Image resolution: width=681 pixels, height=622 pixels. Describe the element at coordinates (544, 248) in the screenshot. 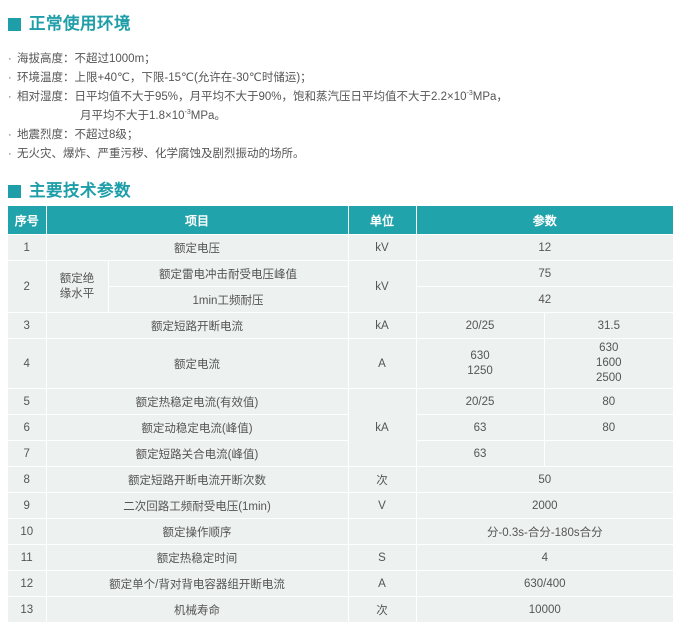

I see `cell-param: 12` at that location.